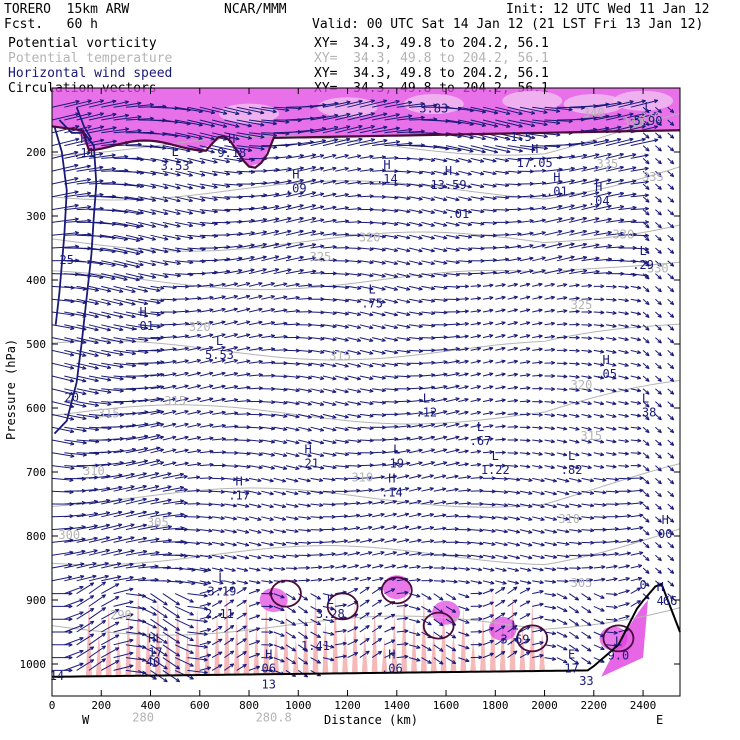 This screenshot has width=740, height=740. Describe the element at coordinates (571, 654) in the screenshot. I see `extremum-type-37: E` at that location.